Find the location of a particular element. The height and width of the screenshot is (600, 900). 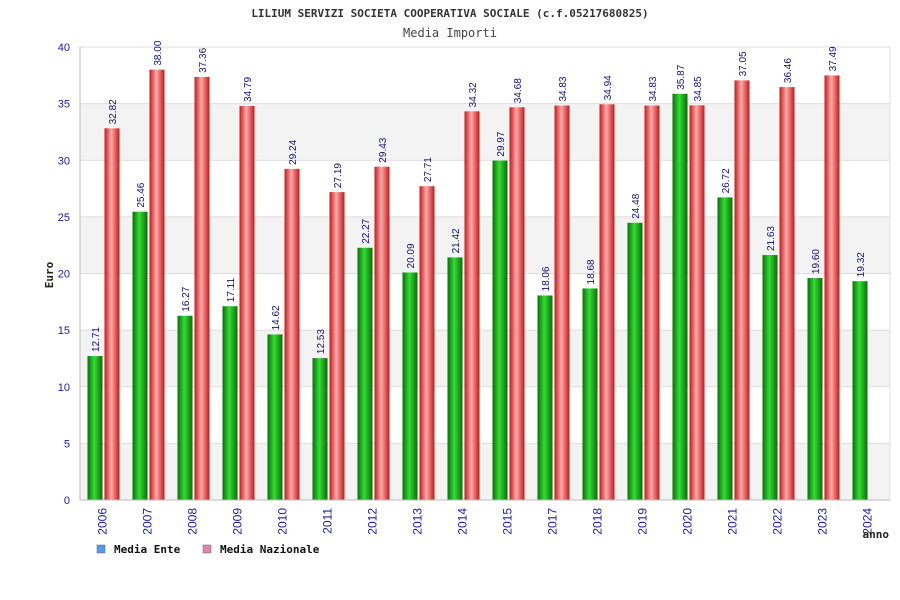

y-tick-labels: 0 5 10 15 20 25 30 35 40 is located at coordinates (64, 274).